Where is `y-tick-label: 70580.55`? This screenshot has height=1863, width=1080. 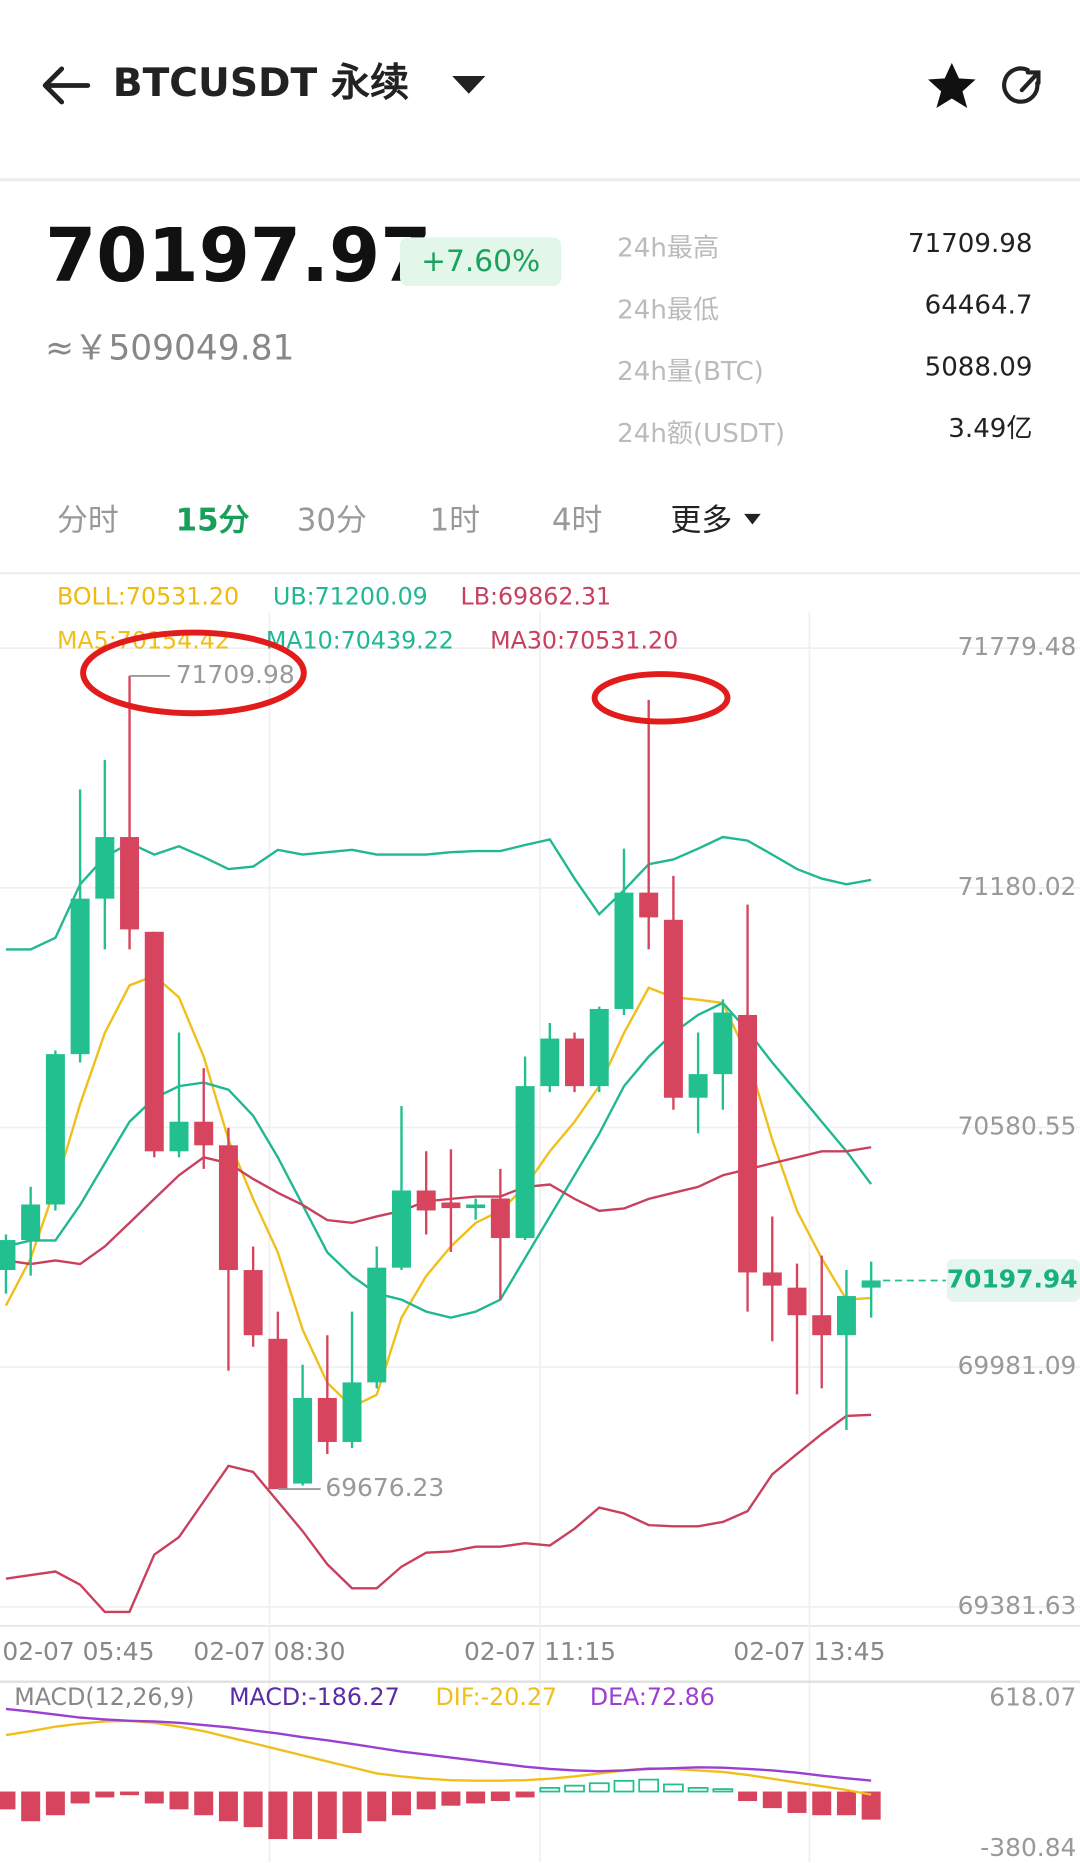 y-tick-label: 70580.55 is located at coordinates (1017, 1125).